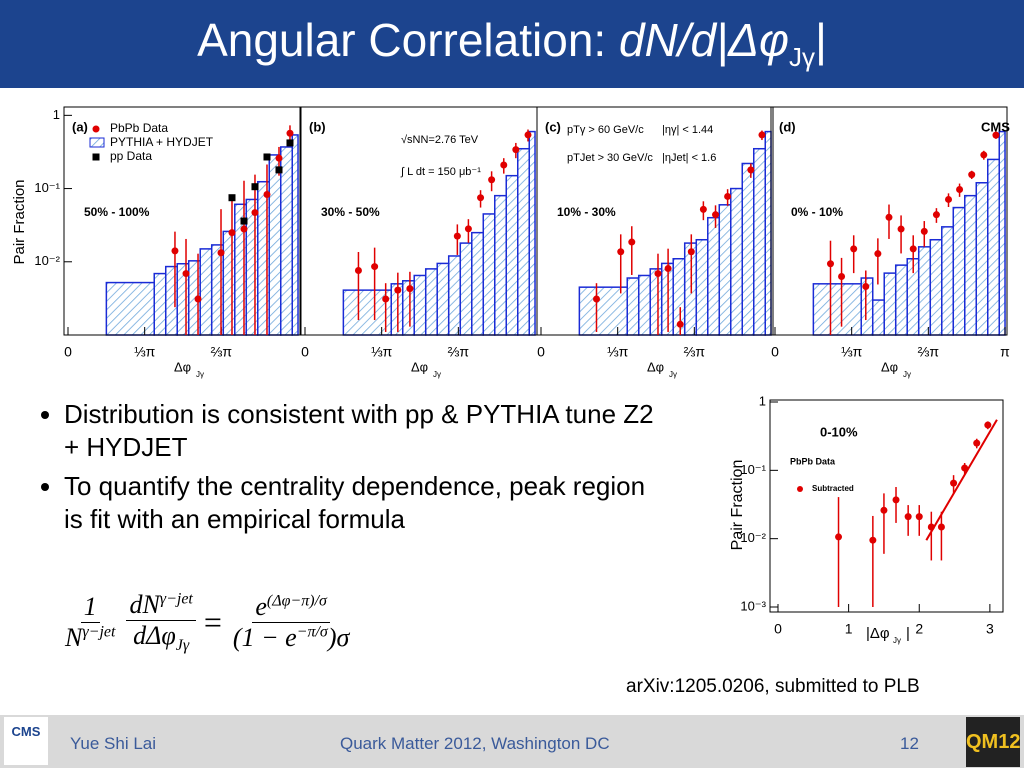 This screenshot has height=768, width=1024. What do you see at coordinates (312, 632) in the screenshot?
I see `sup: −π/σ` at bounding box center [312, 632].